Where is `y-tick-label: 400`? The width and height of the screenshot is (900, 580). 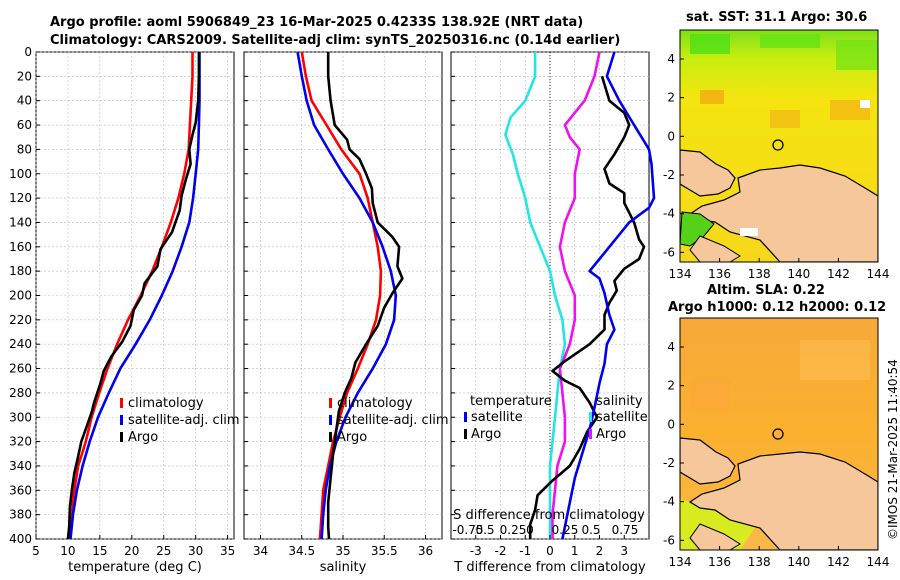
y-tick-label: 400 is located at coordinates (20, 539).